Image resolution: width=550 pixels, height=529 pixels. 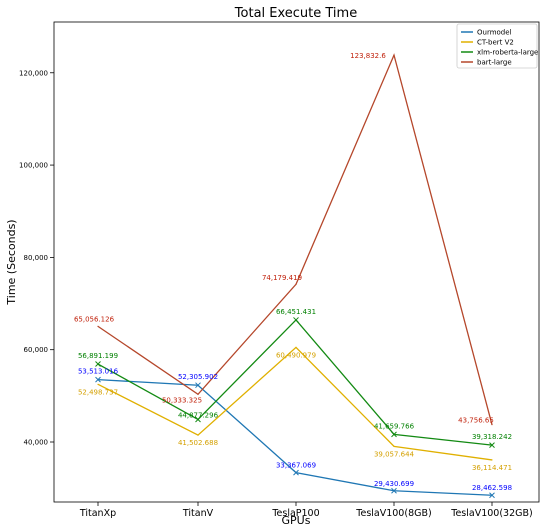 I want to click on y-axis: 40,000 60,000 80,000 100,000 120,000, so click(x=36, y=258).